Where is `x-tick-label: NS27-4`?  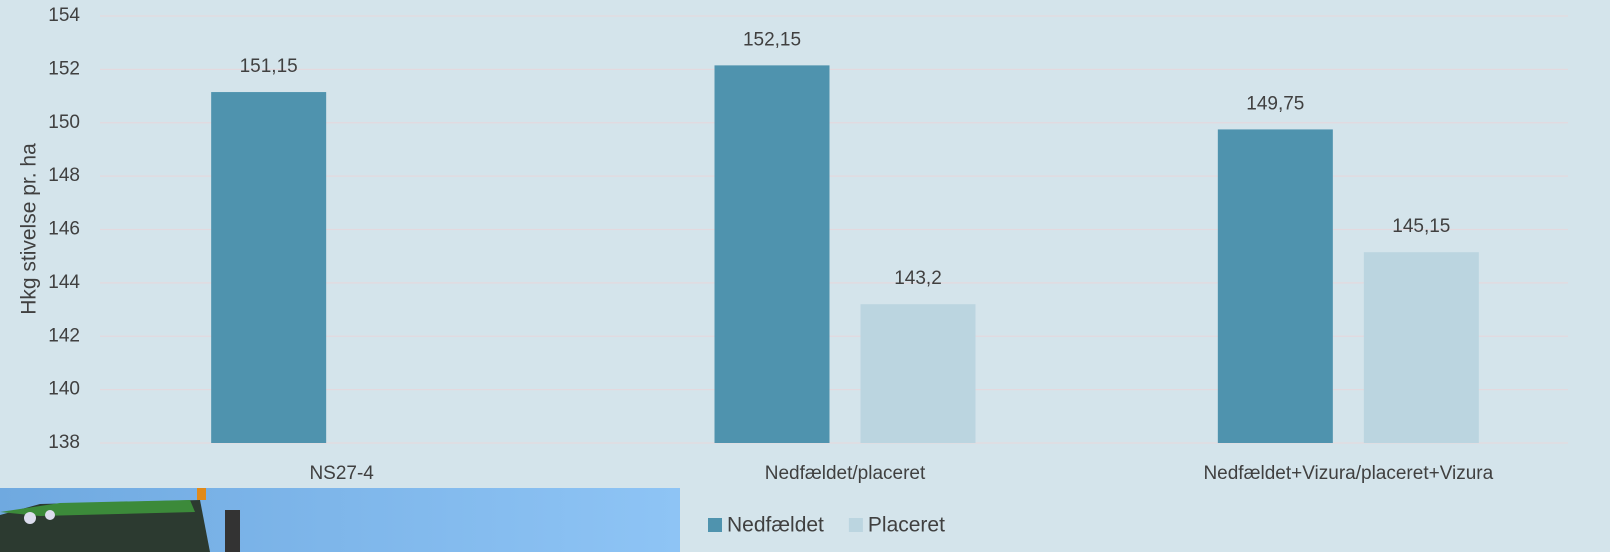 x-tick-label: NS27-4 is located at coordinates (341, 473).